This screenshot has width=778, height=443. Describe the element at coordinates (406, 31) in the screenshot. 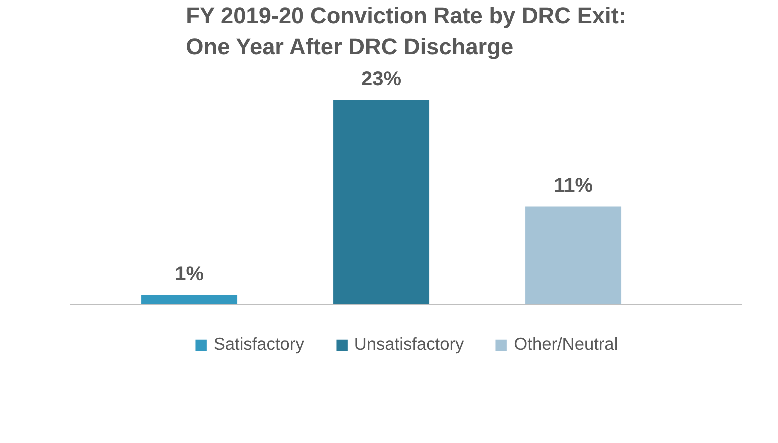

I see `chart-title: FY 2019-20 Conviction Rate by DRC Exit: One Year After DRC Discharge` at that location.